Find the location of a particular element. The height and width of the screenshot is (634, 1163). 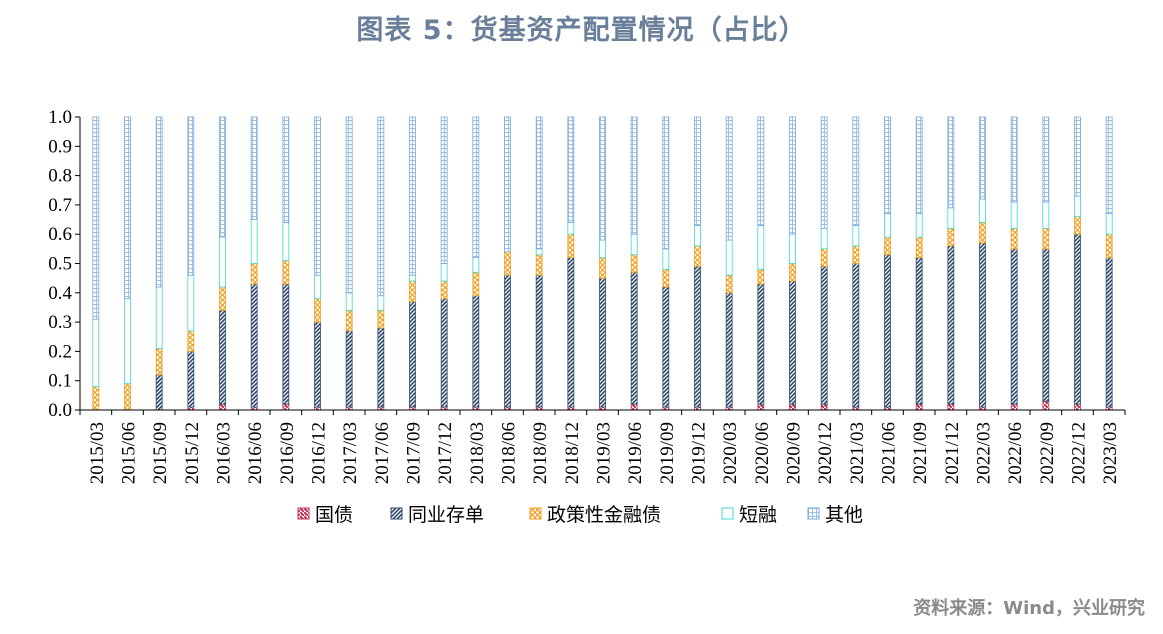

y-tick-label: 0.9 is located at coordinates (60, 146).